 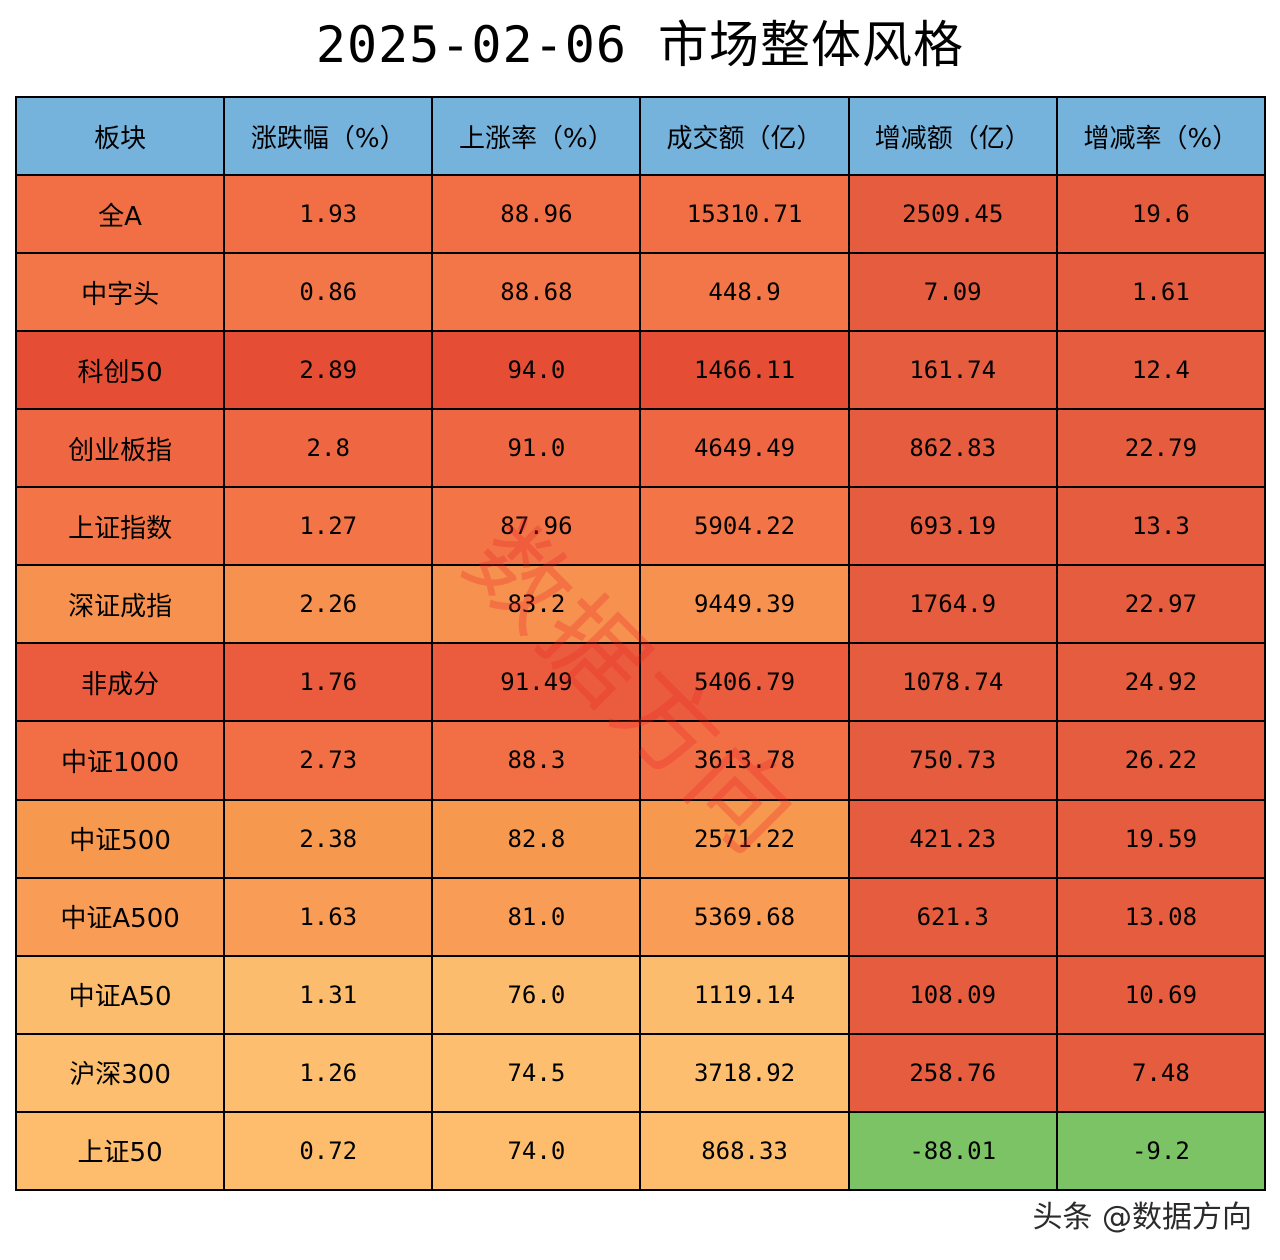 I want to click on value-cell: 91.49, so click(x=536, y=682).